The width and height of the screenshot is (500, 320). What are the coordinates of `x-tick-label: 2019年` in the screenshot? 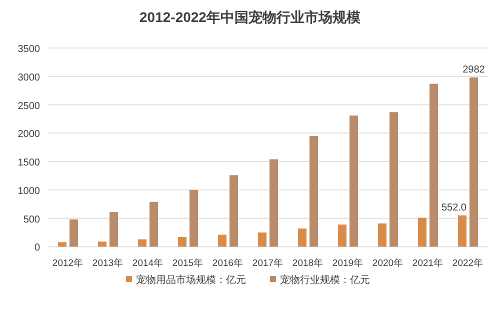 It's located at (348, 263).